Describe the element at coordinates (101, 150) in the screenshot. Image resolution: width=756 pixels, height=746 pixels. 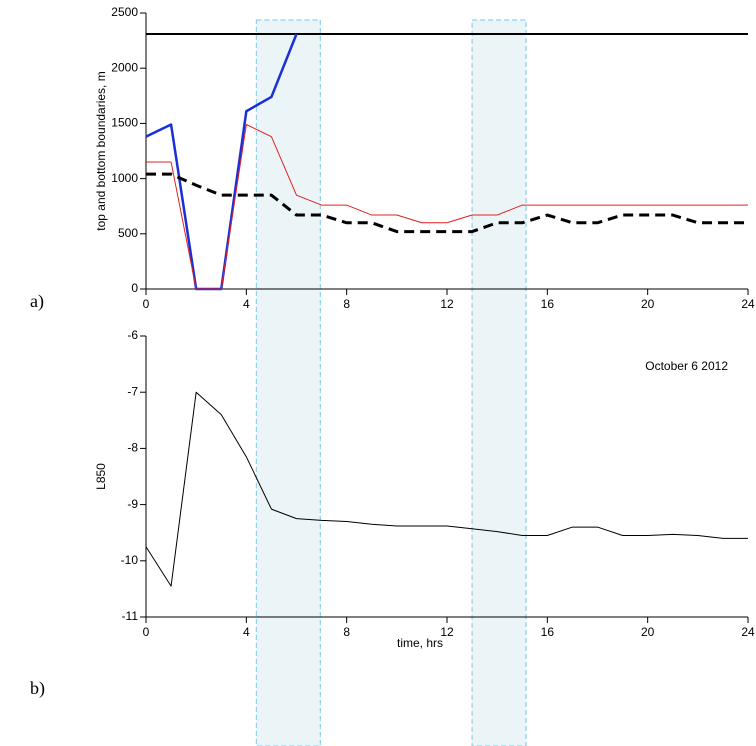
I see `y-axis-label: top and bottom boundaries, m` at that location.